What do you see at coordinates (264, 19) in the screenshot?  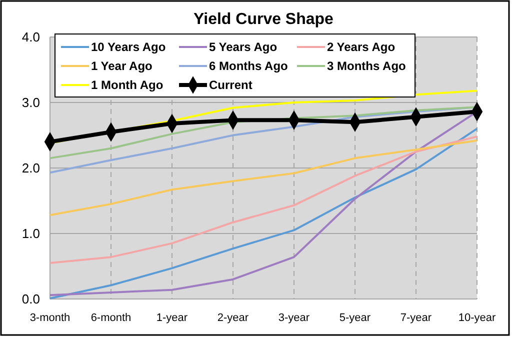 I see `chart-title: Yield Curve Shape` at bounding box center [264, 19].